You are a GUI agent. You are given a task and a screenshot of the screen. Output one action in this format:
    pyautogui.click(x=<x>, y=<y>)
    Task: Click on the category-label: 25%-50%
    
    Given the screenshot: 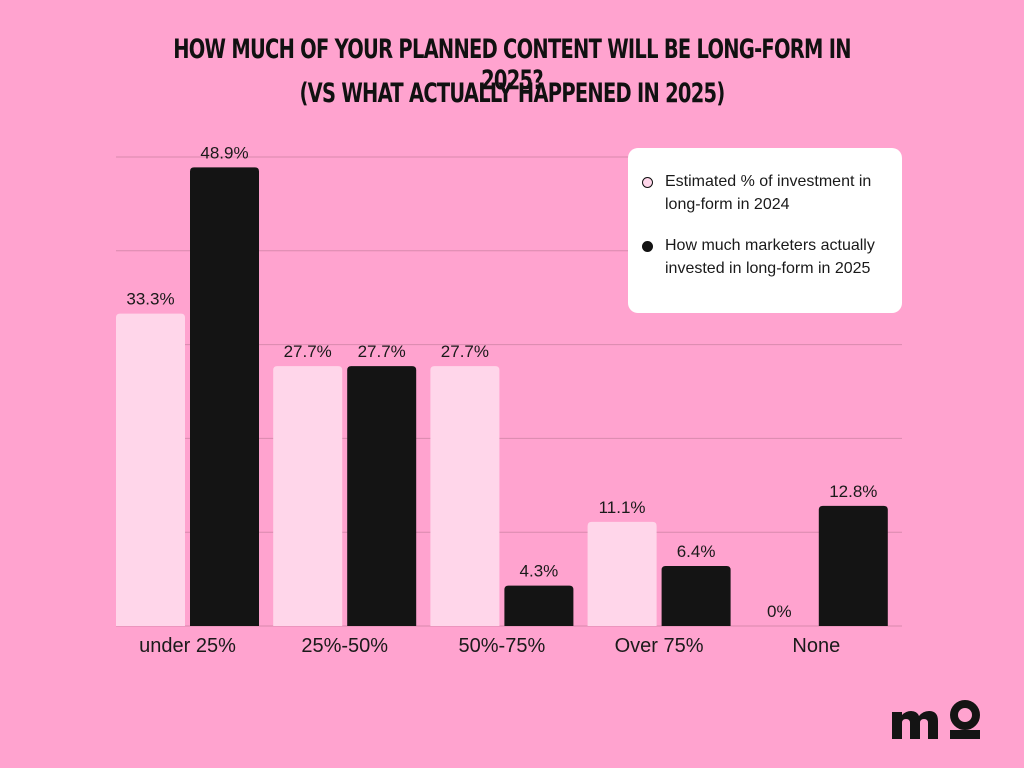 What is the action you would take?
    pyautogui.click(x=344, y=646)
    